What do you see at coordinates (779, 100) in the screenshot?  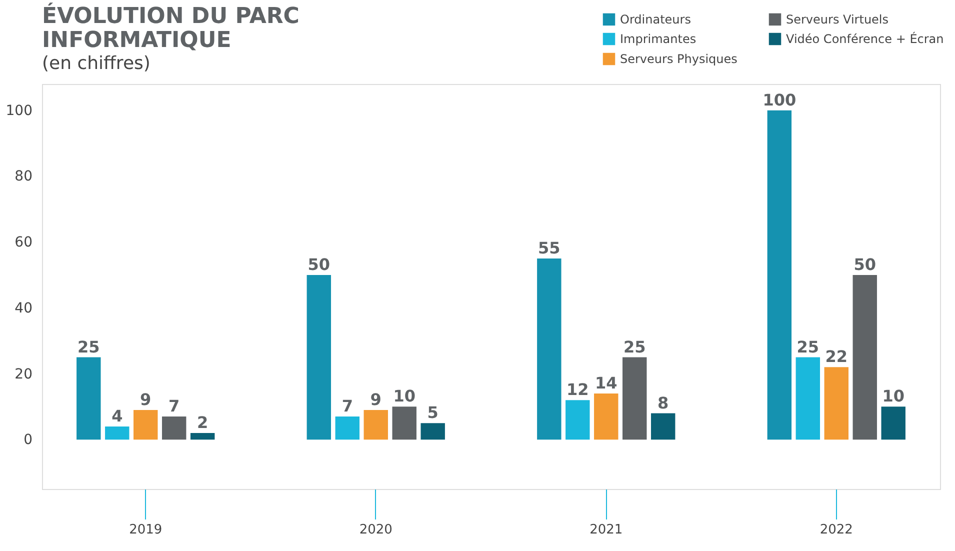 I see `data-label: 100` at bounding box center [779, 100].